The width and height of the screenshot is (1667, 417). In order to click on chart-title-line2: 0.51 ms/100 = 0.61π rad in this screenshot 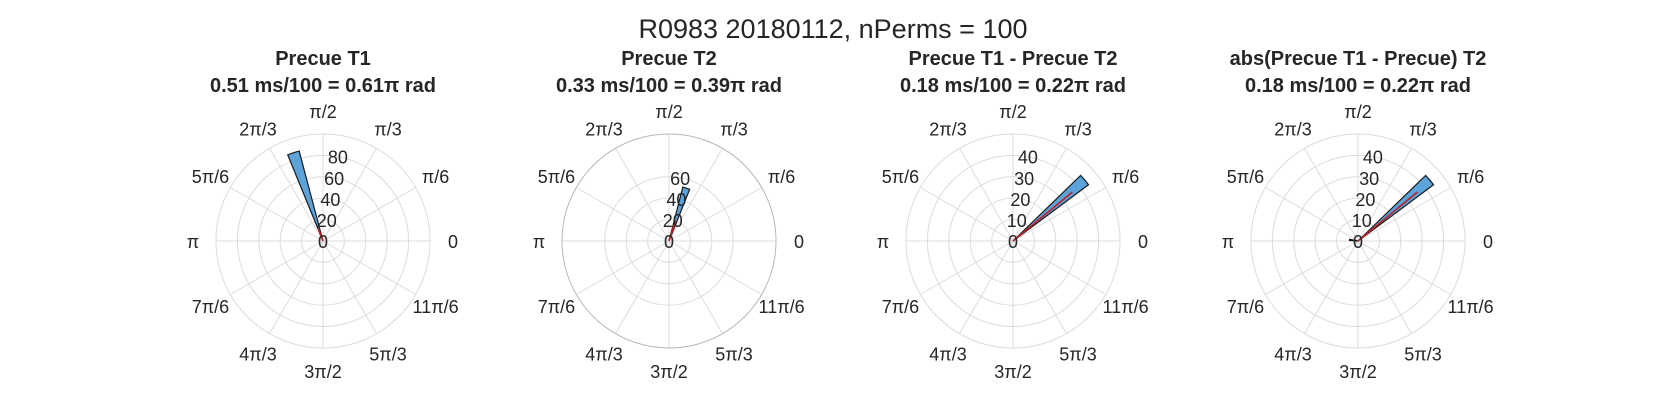, I will do `click(323, 86)`.